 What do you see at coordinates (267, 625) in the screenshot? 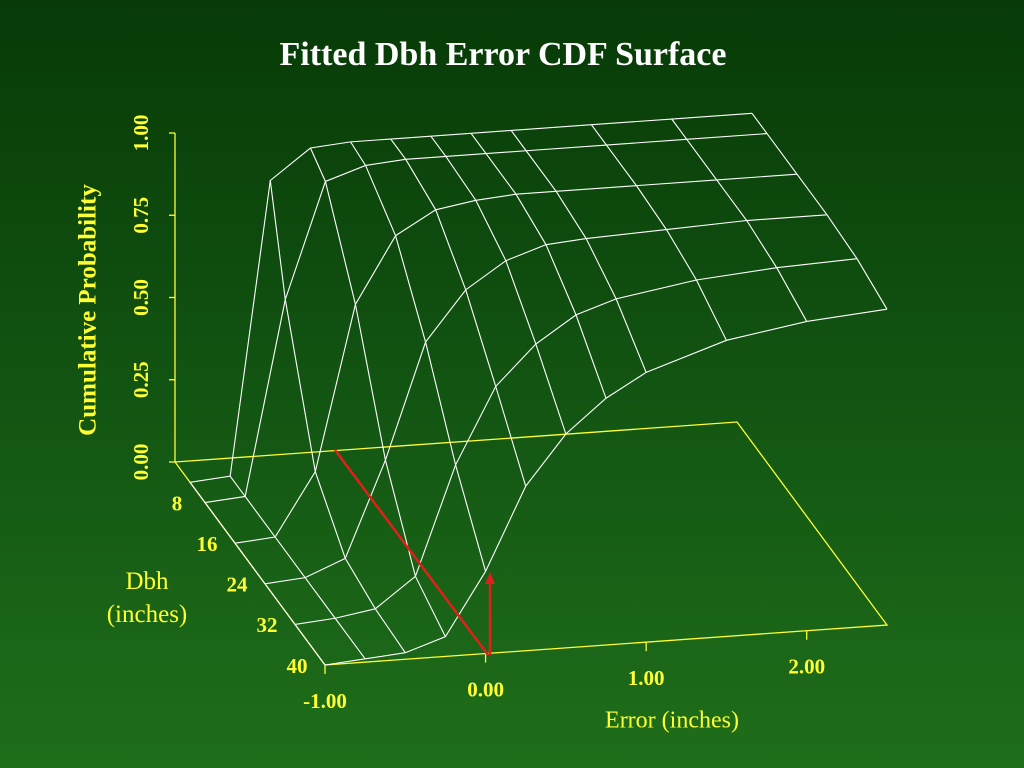
I see `y-tick-label: 32` at bounding box center [267, 625].